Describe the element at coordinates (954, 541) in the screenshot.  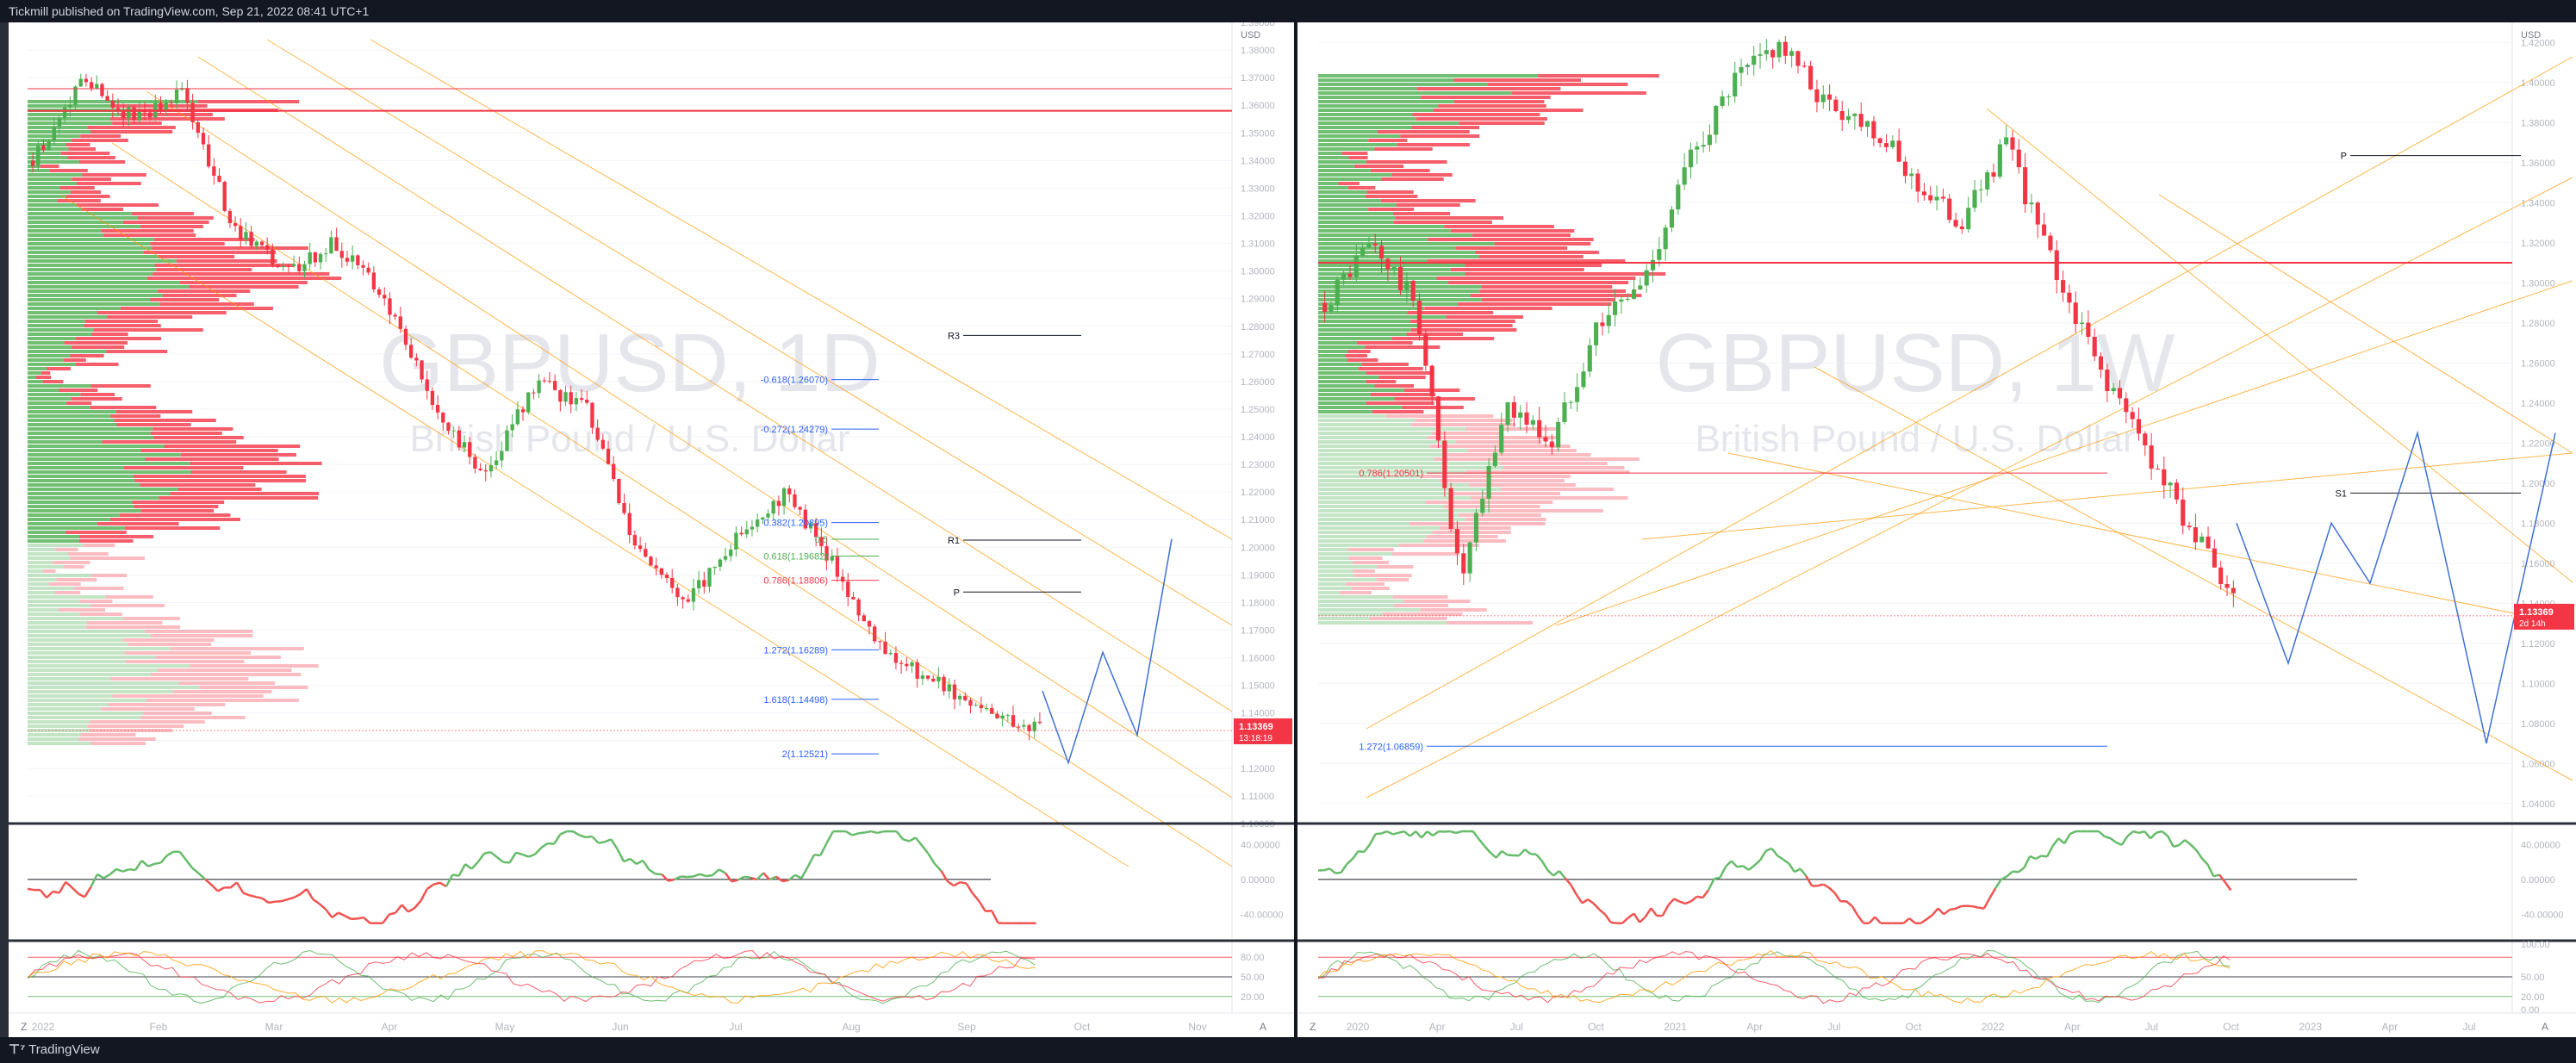
I see `pivot-label: R1` at that location.